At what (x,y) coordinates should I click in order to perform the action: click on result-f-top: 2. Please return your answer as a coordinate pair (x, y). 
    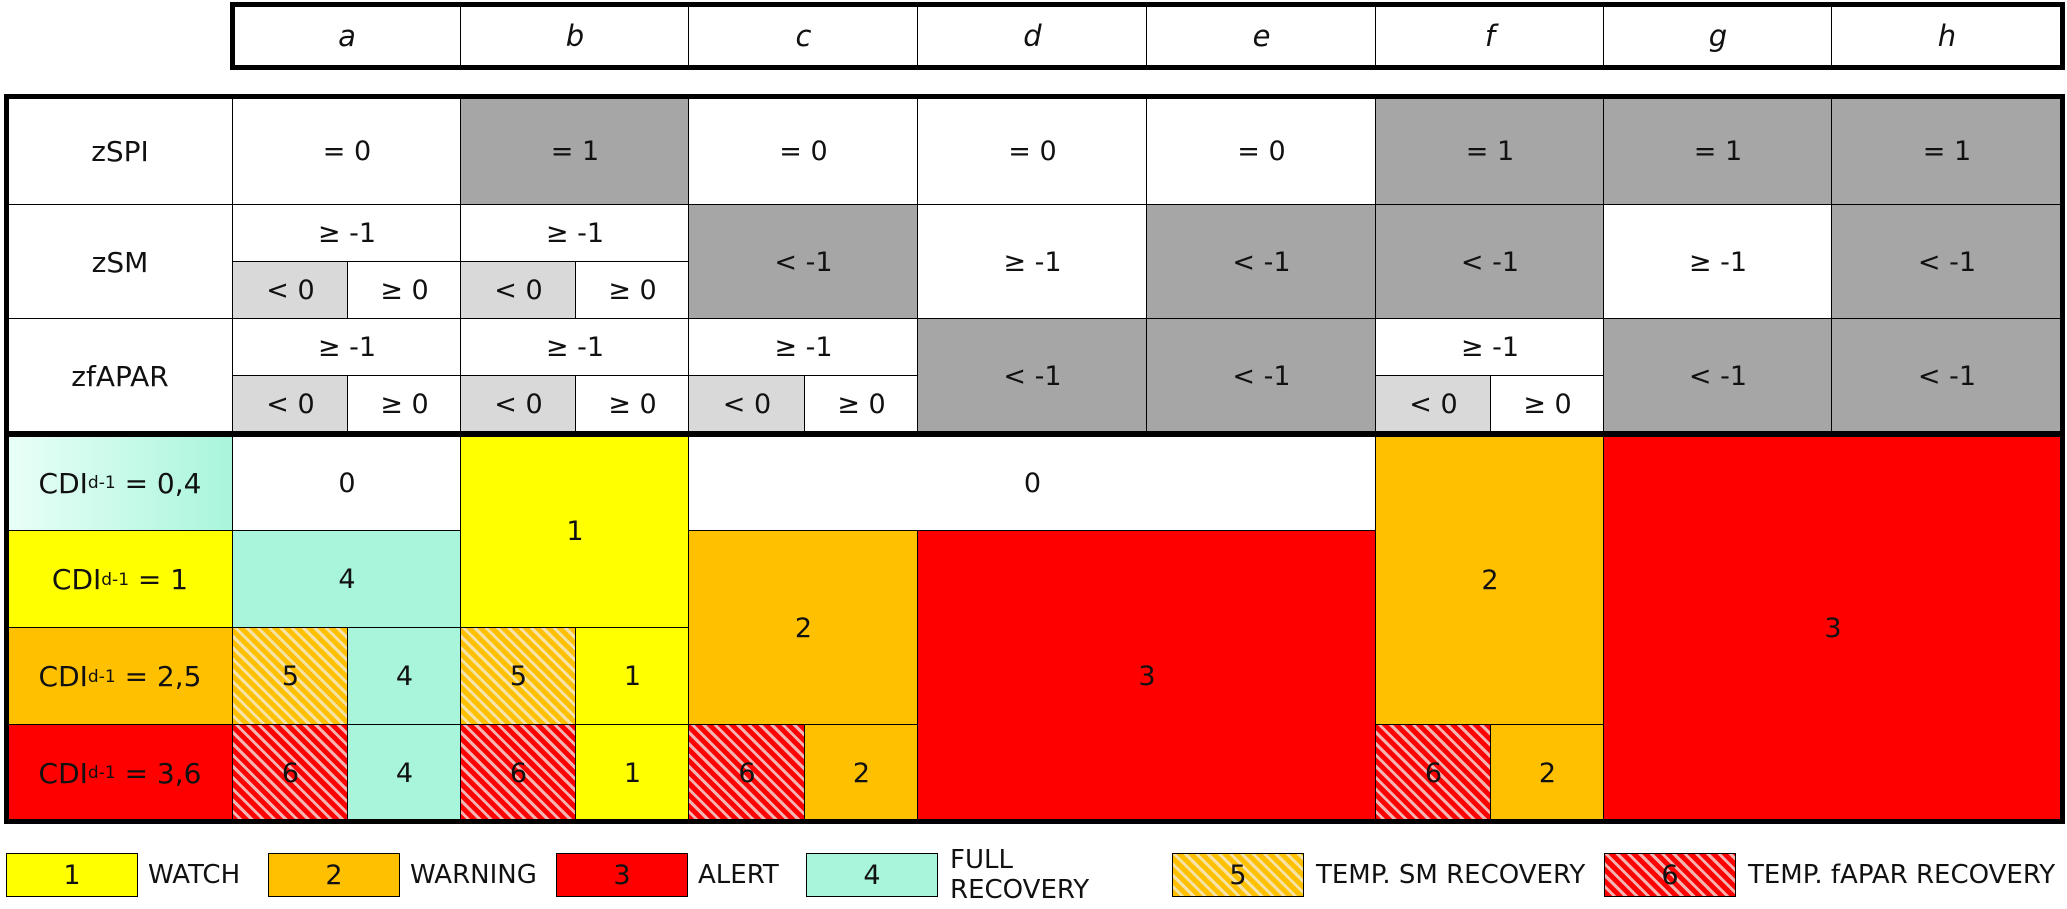
    Looking at the image, I should click on (1490, 580).